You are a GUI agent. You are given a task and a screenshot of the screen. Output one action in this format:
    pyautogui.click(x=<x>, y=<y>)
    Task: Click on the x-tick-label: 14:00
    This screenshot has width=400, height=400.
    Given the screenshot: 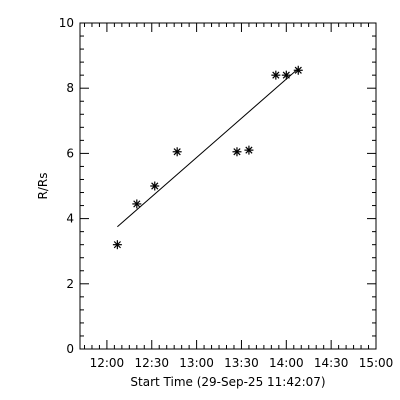 What is the action you would take?
    pyautogui.click(x=286, y=363)
    